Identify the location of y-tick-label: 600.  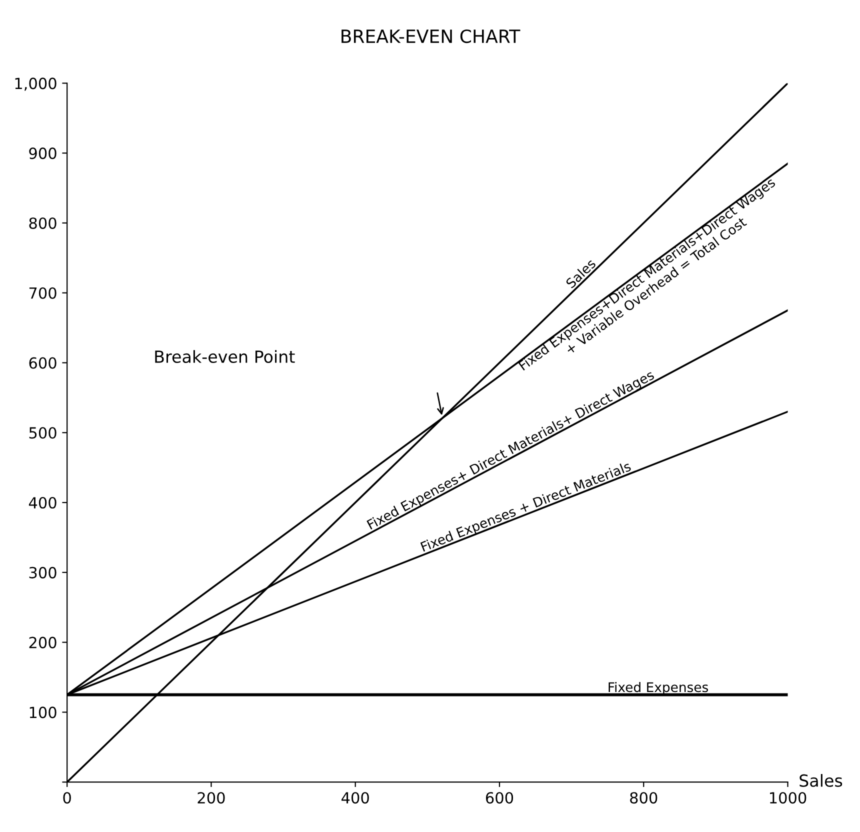
(42, 363).